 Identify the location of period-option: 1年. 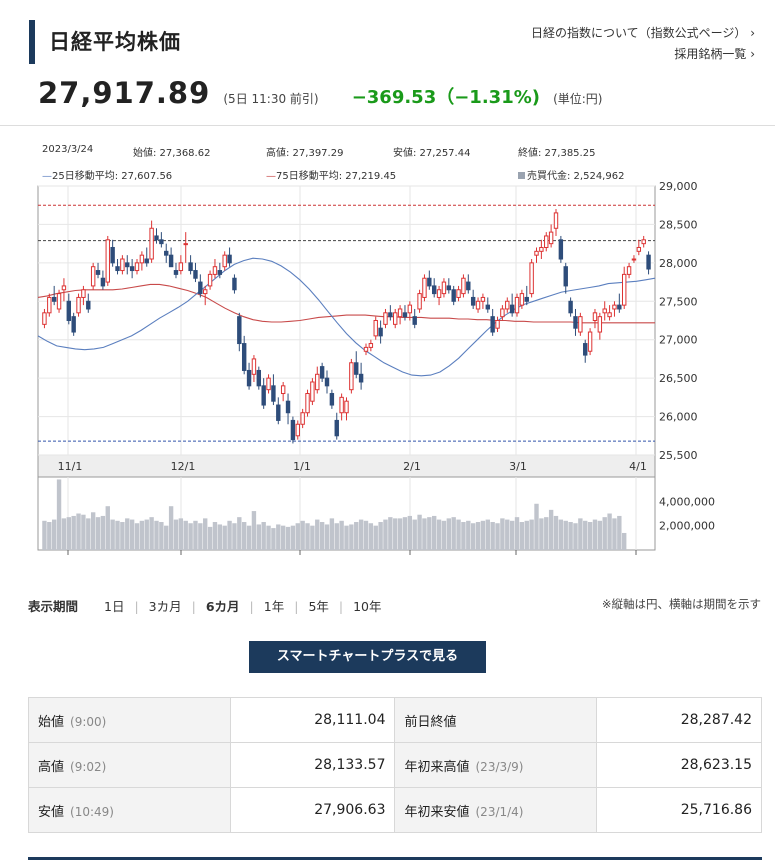
(274, 606).